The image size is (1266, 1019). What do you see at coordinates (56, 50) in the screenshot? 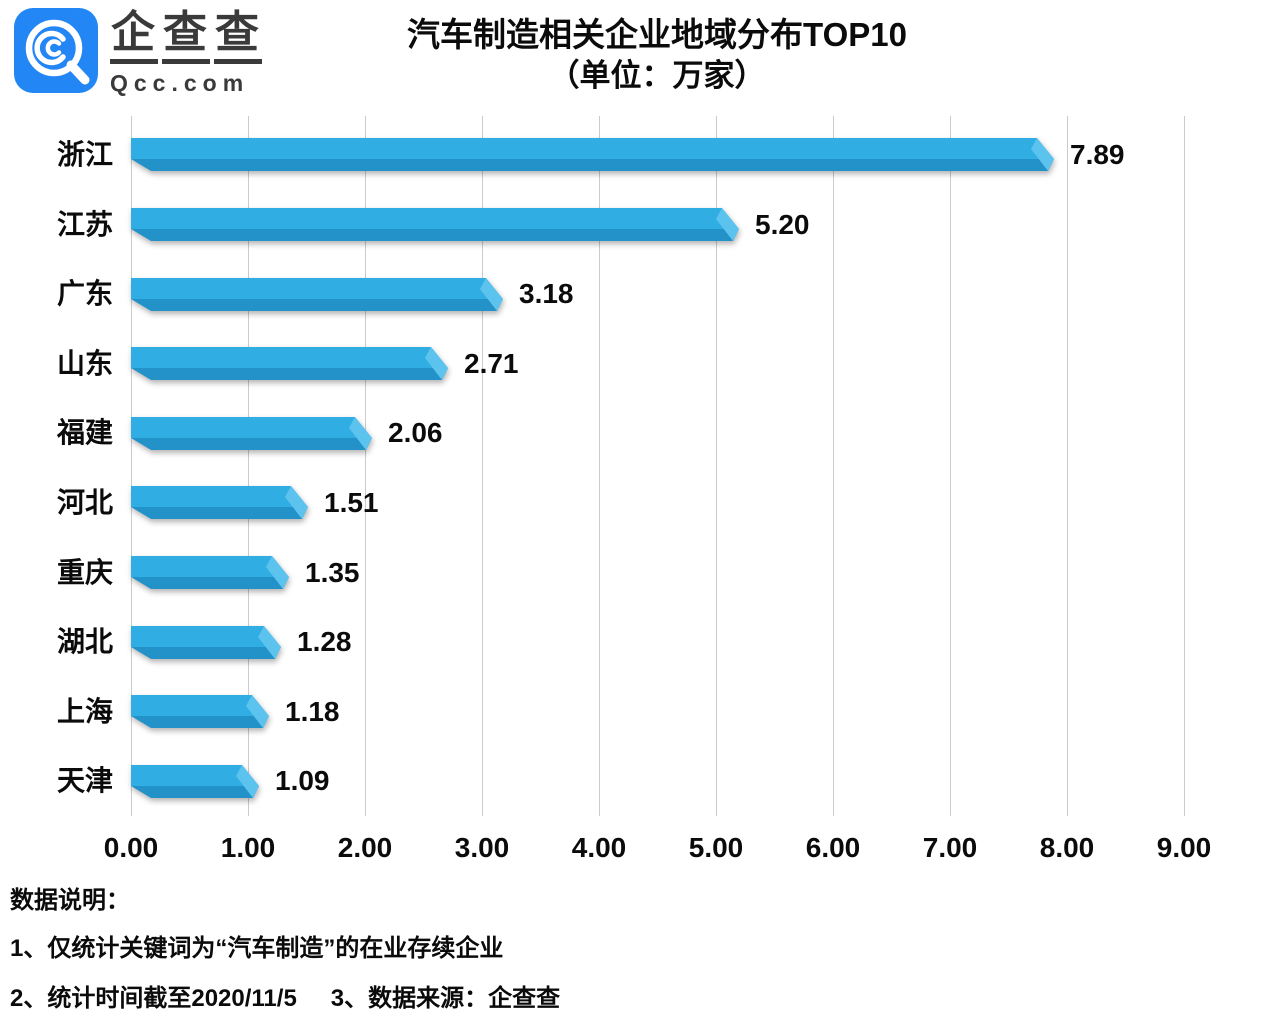
I see `qcc-logo-icon` at bounding box center [56, 50].